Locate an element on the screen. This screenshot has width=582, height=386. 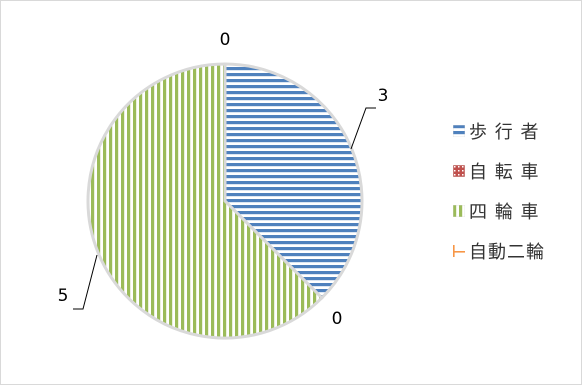
leader-line-car is located at coordinates (85, 282).